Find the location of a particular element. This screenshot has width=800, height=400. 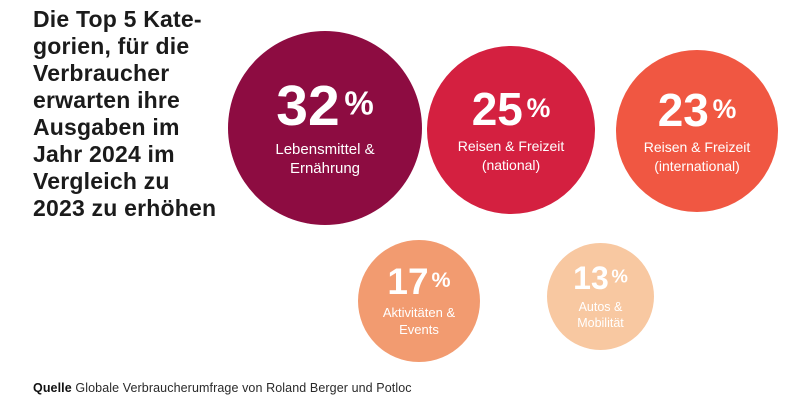

bubble-reisen-freizeit-national: 25 % Reisen & Freizeit (national) is located at coordinates (511, 130).